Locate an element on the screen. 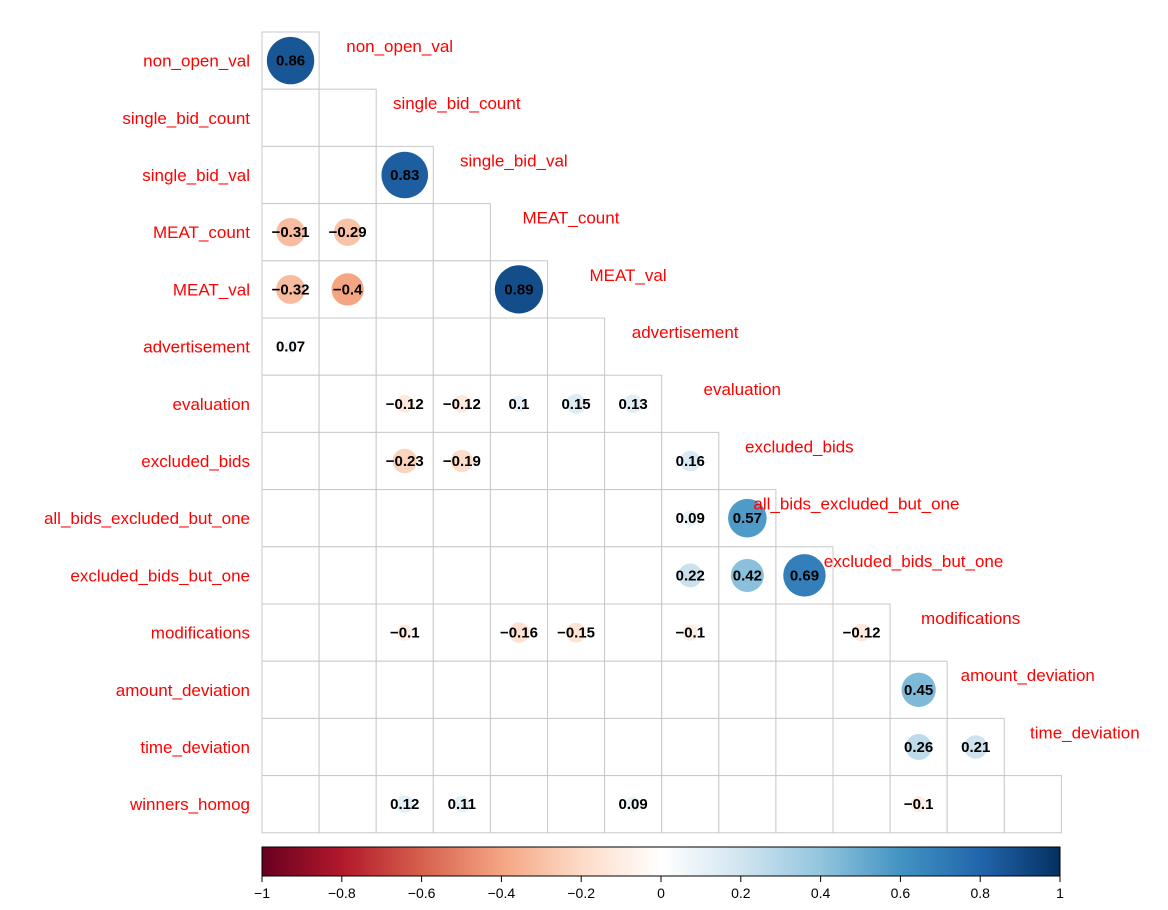 The height and width of the screenshot is (910, 1168). color-legend-tick-label: 0 is located at coordinates (661, 893).